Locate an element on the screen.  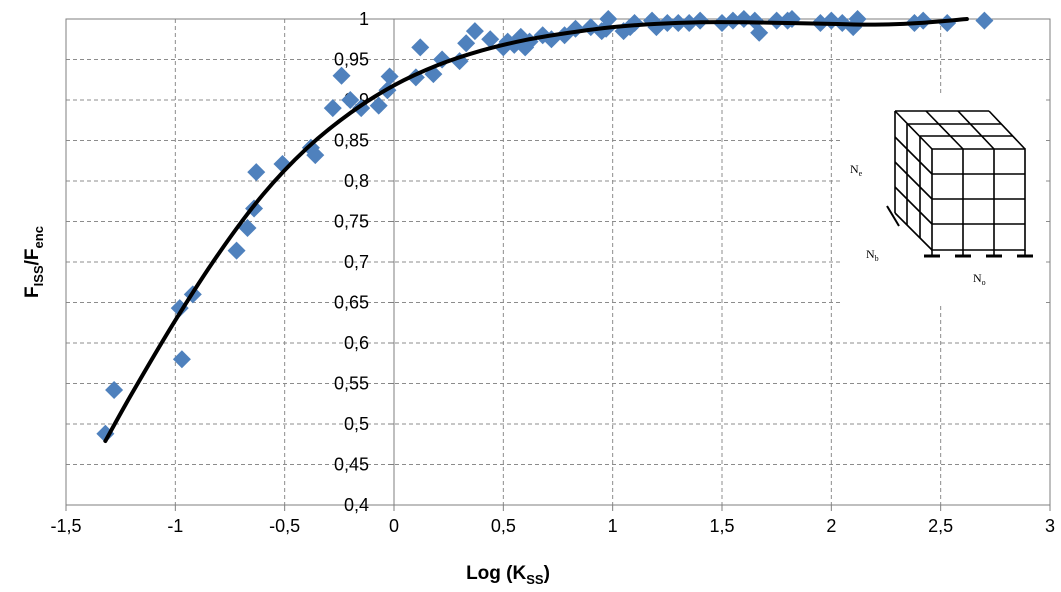
y-tick-label: 0,7 is located at coordinates (356, 262).